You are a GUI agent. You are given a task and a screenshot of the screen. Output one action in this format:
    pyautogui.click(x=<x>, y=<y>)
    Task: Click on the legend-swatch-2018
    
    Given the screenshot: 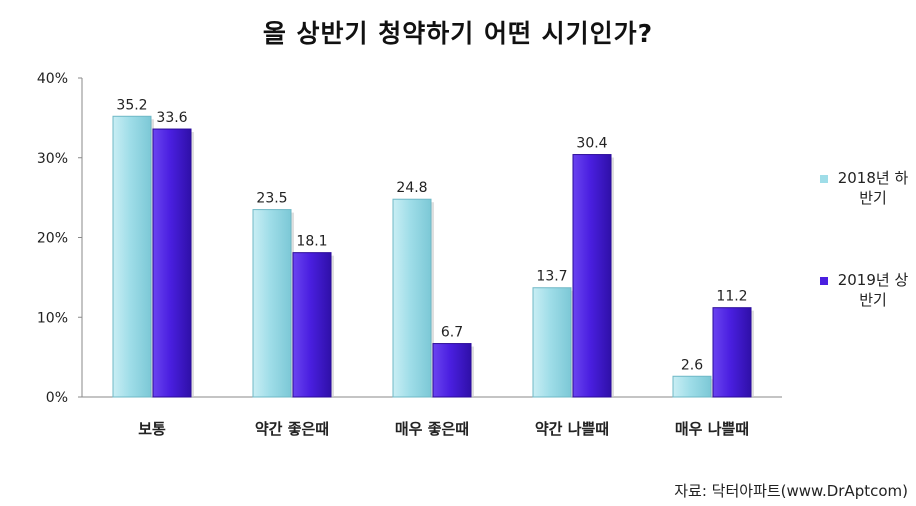 What is the action you would take?
    pyautogui.click(x=824, y=178)
    